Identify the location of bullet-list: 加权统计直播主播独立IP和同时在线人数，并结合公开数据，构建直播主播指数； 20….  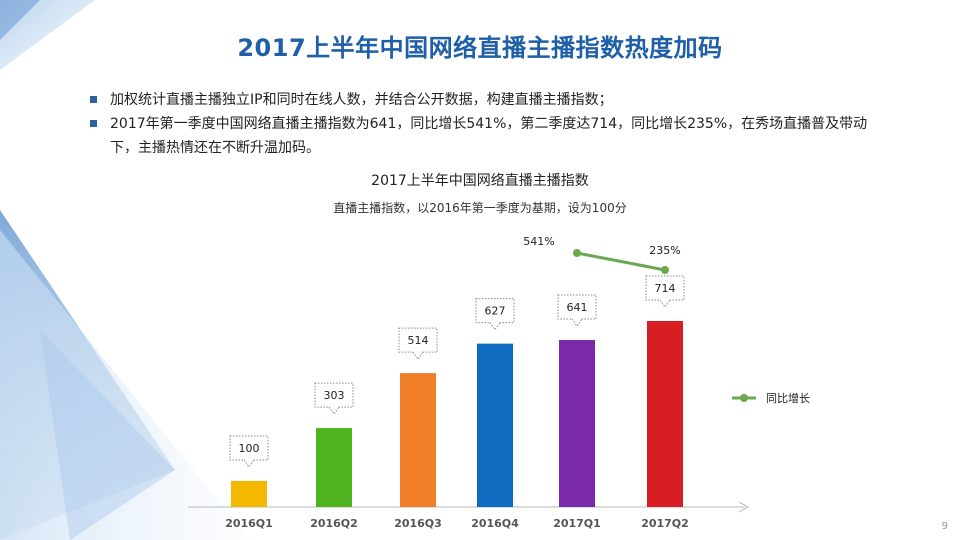
(490, 124).